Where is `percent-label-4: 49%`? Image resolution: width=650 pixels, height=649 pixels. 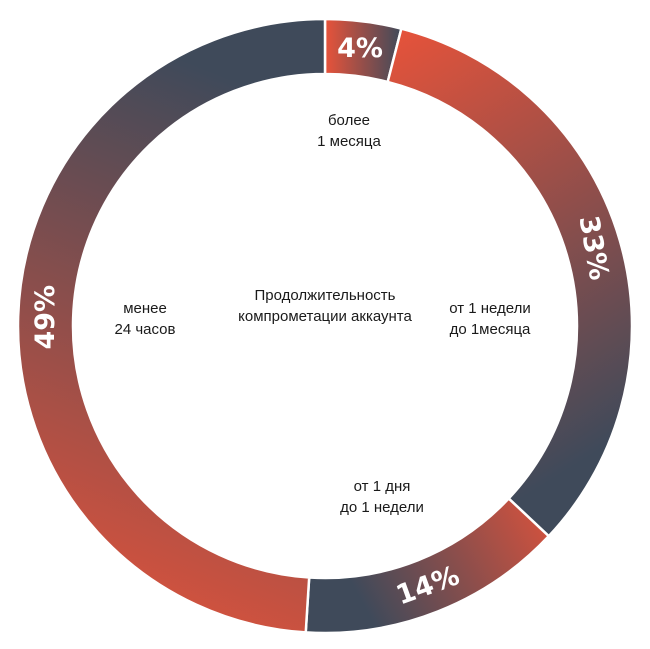
percent-label-4: 49% is located at coordinates (45, 317).